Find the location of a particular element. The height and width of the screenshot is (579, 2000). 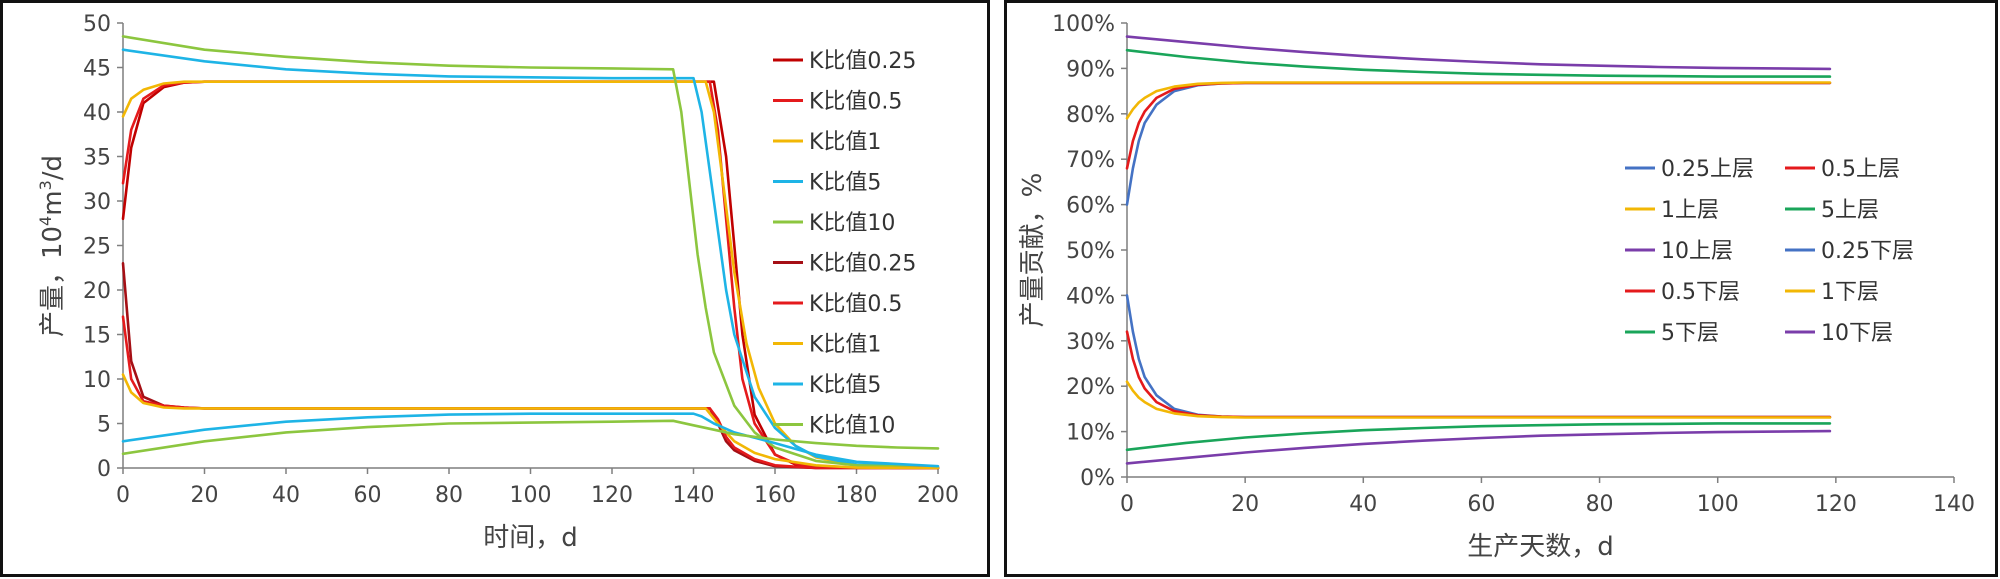

y-tick-label: 5 is located at coordinates (104, 425).